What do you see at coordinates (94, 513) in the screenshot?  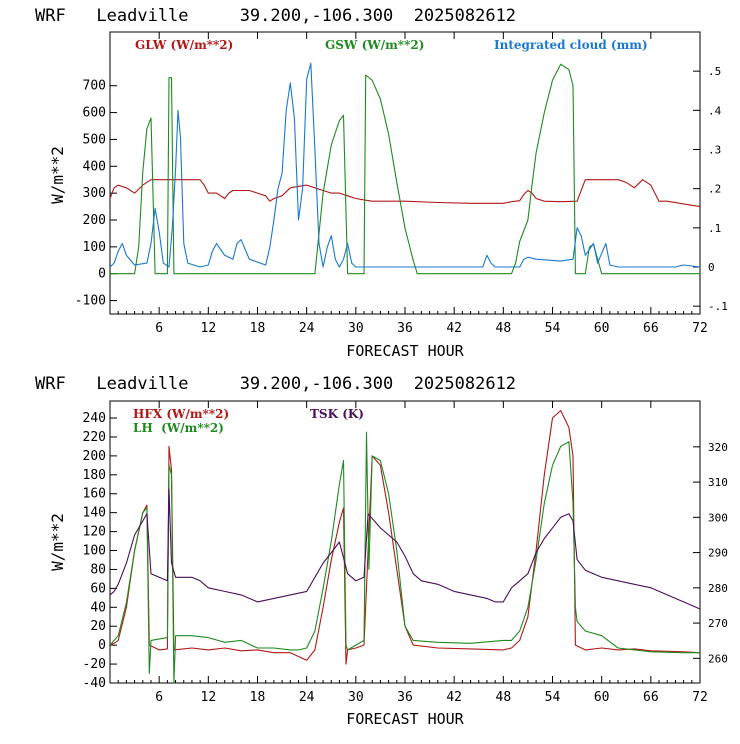 I see `y-tick-label: 140` at bounding box center [94, 513].